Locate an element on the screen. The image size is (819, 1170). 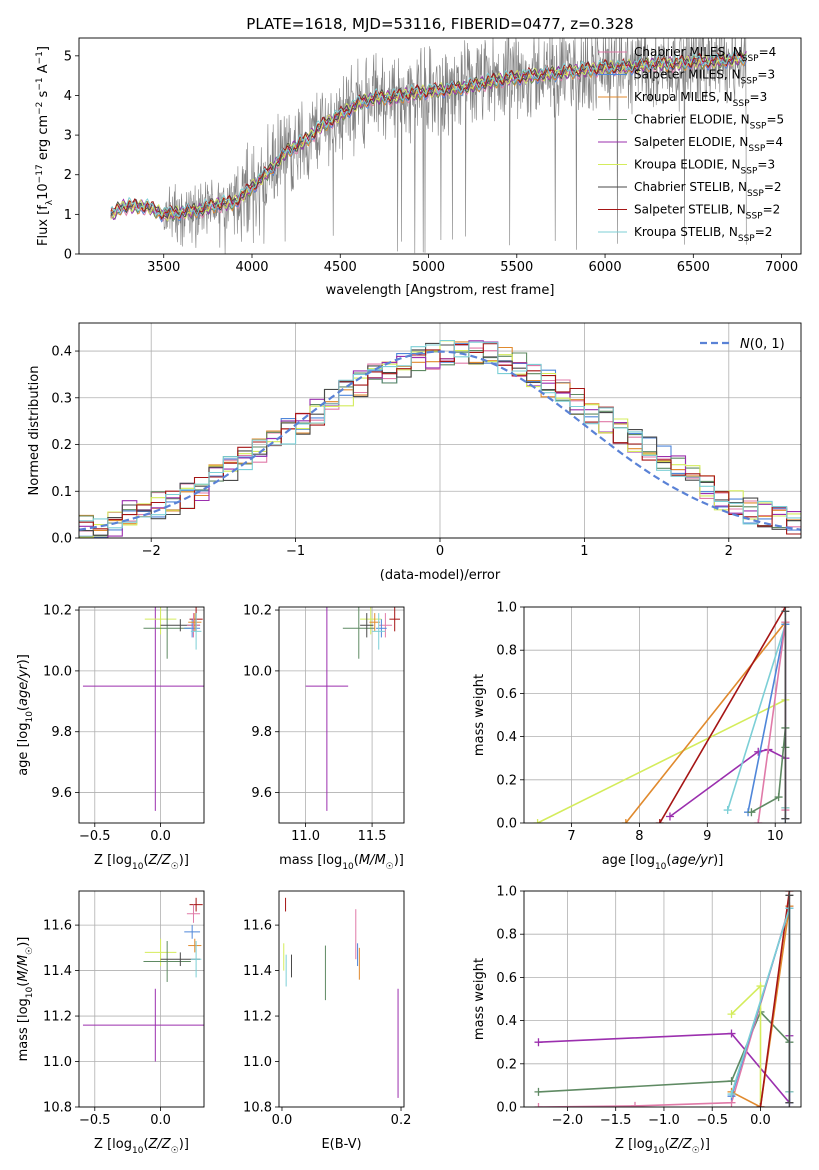
y-tick-label: 5 is located at coordinates (68, 56).